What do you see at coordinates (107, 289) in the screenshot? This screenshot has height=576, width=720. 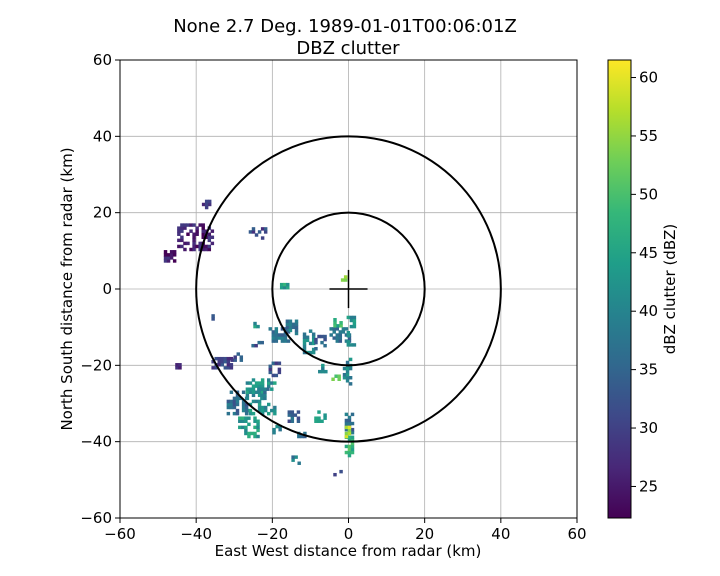 I see `y-tick-label: 0` at bounding box center [107, 289].